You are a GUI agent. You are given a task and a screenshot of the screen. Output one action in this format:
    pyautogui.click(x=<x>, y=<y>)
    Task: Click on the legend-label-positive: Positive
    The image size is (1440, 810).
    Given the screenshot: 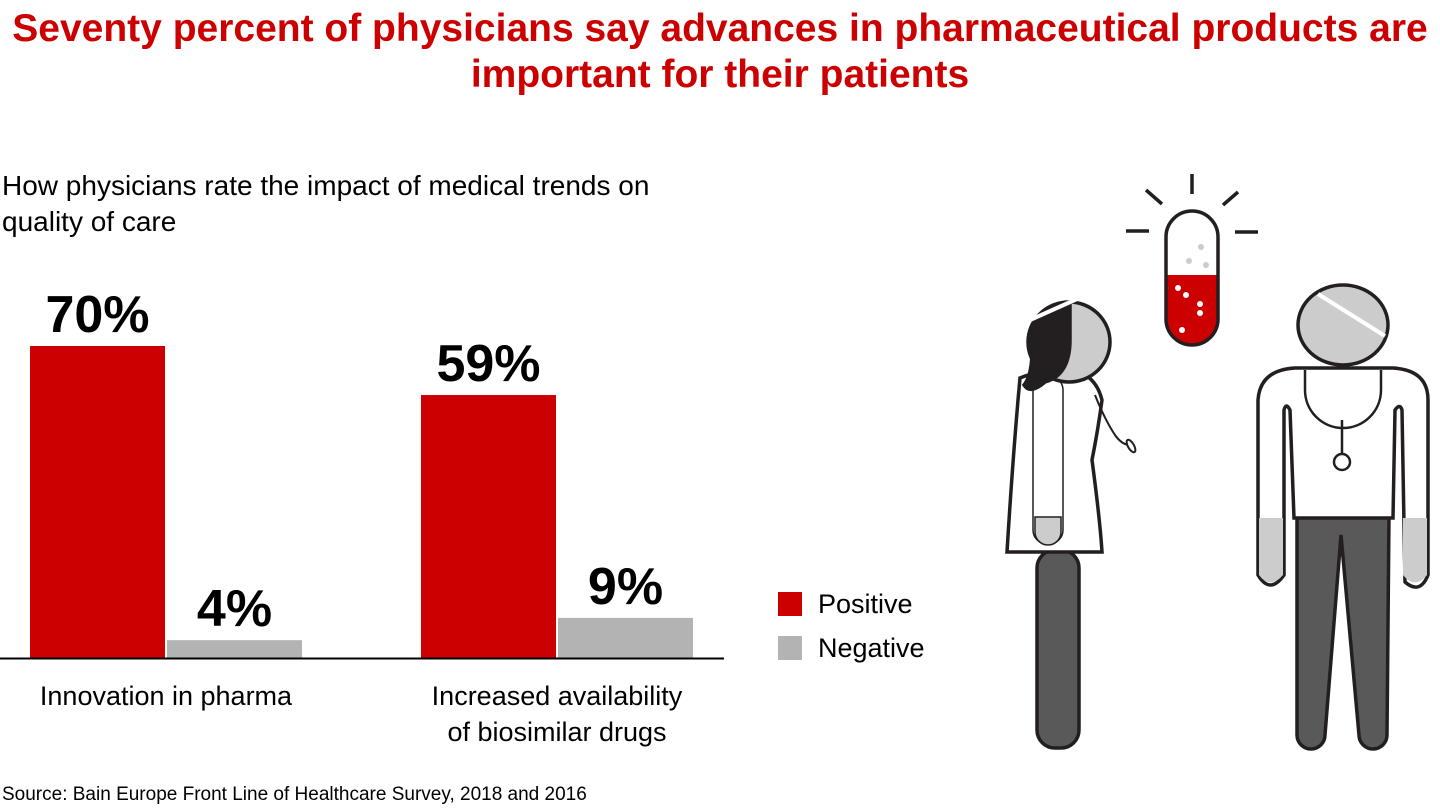 What is the action you would take?
    pyautogui.click(x=865, y=603)
    